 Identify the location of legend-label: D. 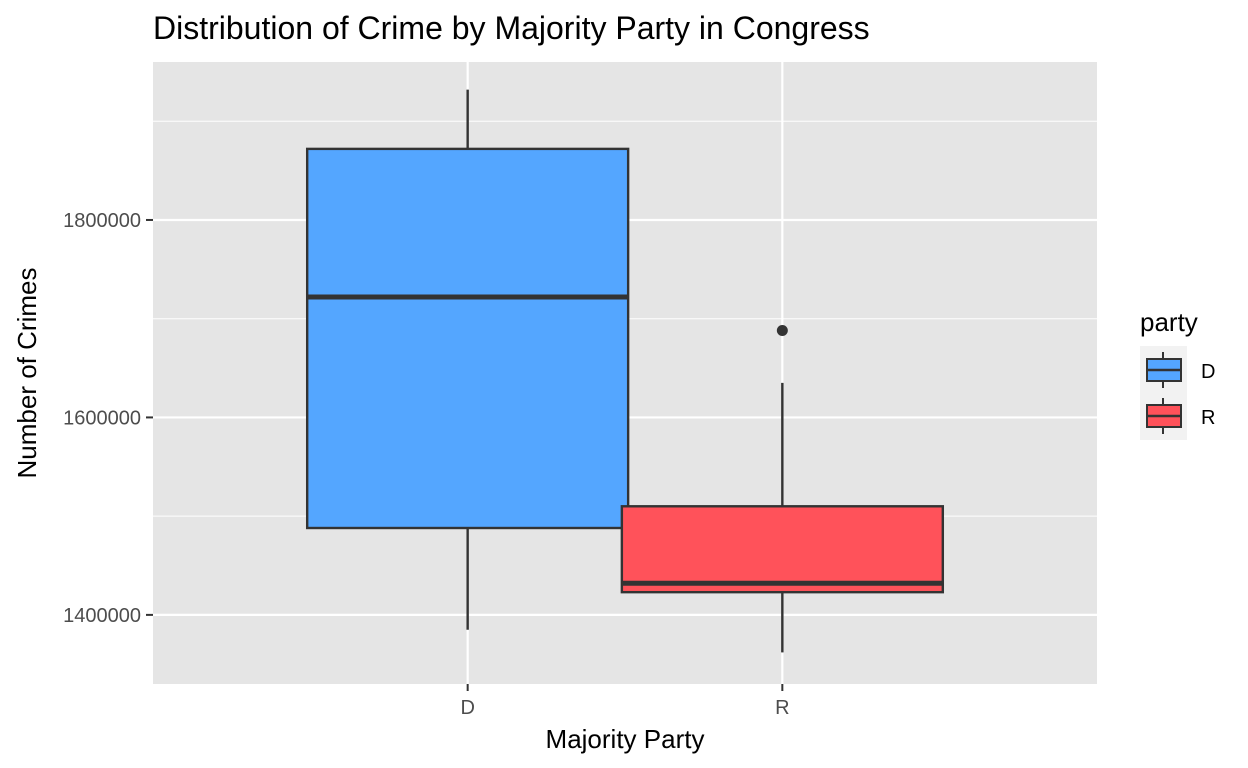
(1208, 372).